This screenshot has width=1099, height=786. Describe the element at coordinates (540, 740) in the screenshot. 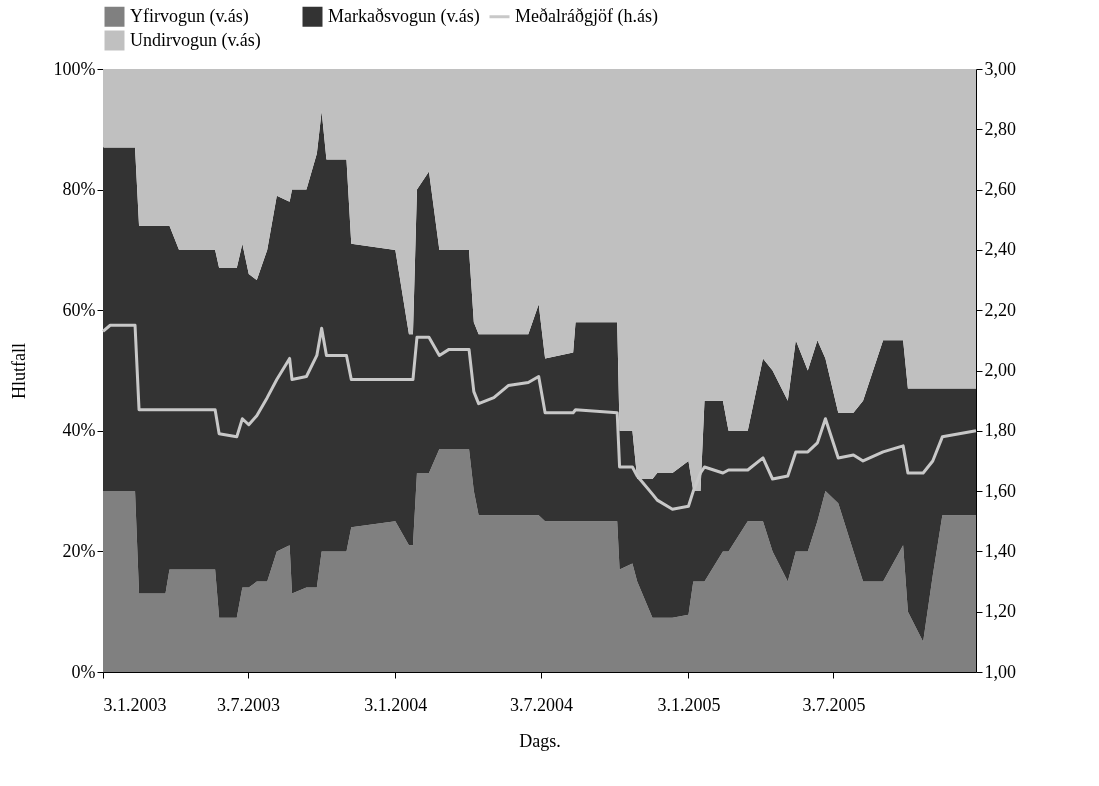

I see `x-axis-title: Dags.` at that location.